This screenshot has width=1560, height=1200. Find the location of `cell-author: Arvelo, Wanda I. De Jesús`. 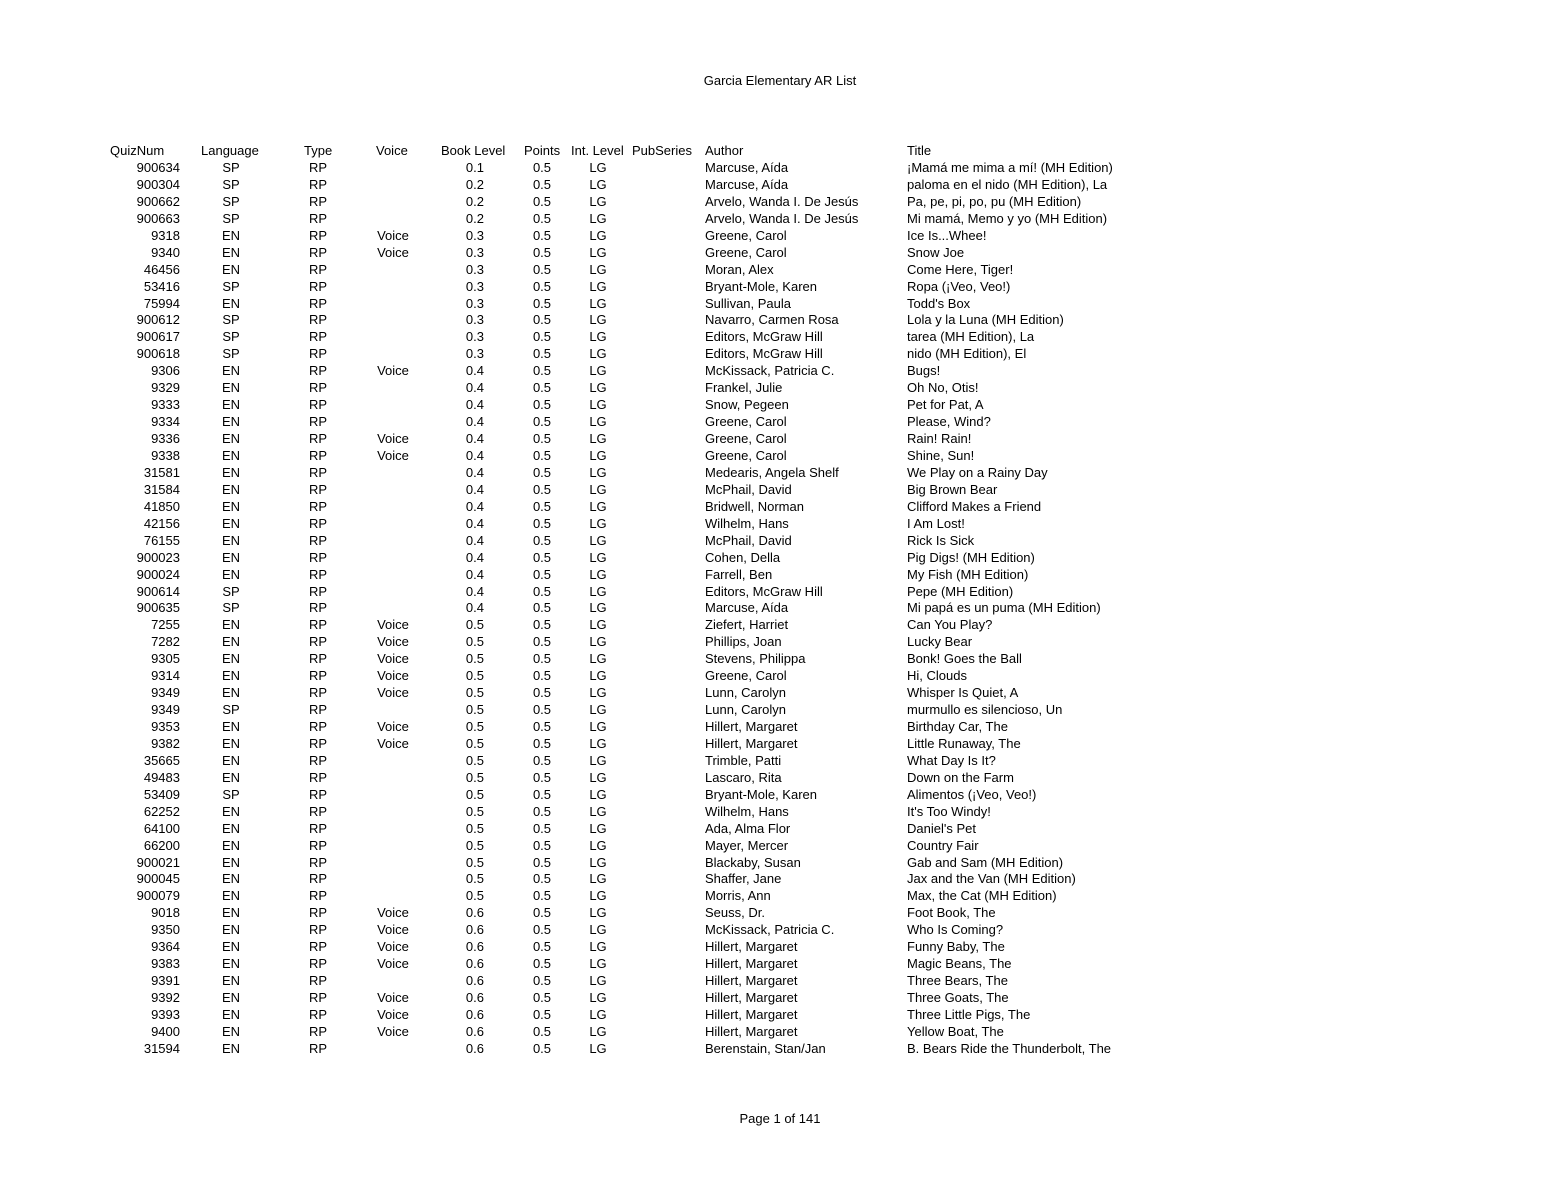

cell-author: Arvelo, Wanda I. De Jesús is located at coordinates (782, 218).